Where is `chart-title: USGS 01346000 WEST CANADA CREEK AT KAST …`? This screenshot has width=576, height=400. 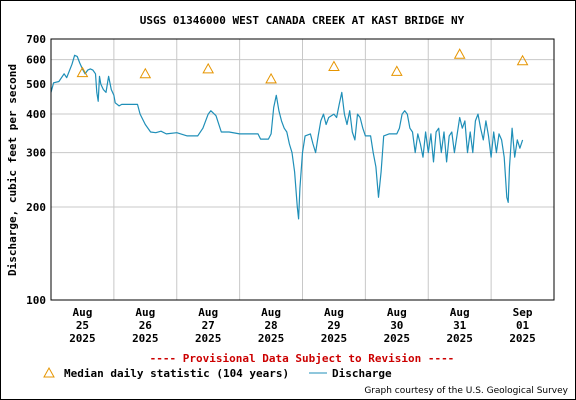 chart-title: USGS 01346000 WEST CANADA CREEK AT KAST … is located at coordinates (302, 20).